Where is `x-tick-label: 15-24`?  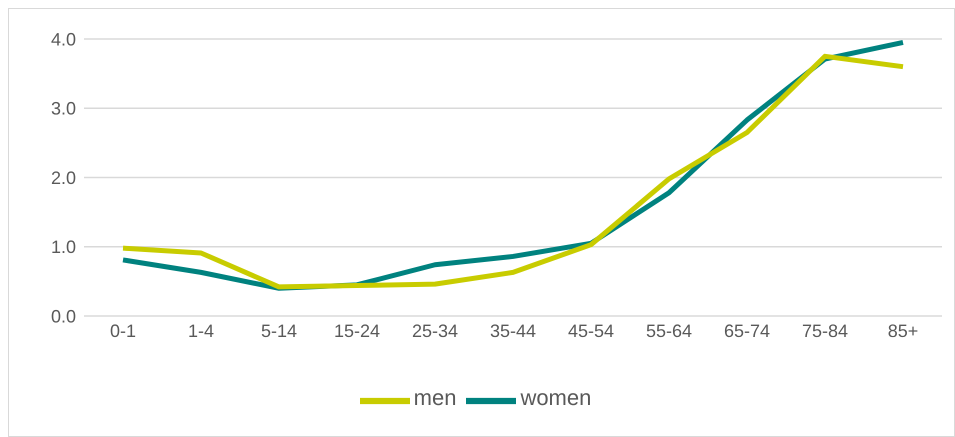 x-tick-label: 15-24 is located at coordinates (357, 330).